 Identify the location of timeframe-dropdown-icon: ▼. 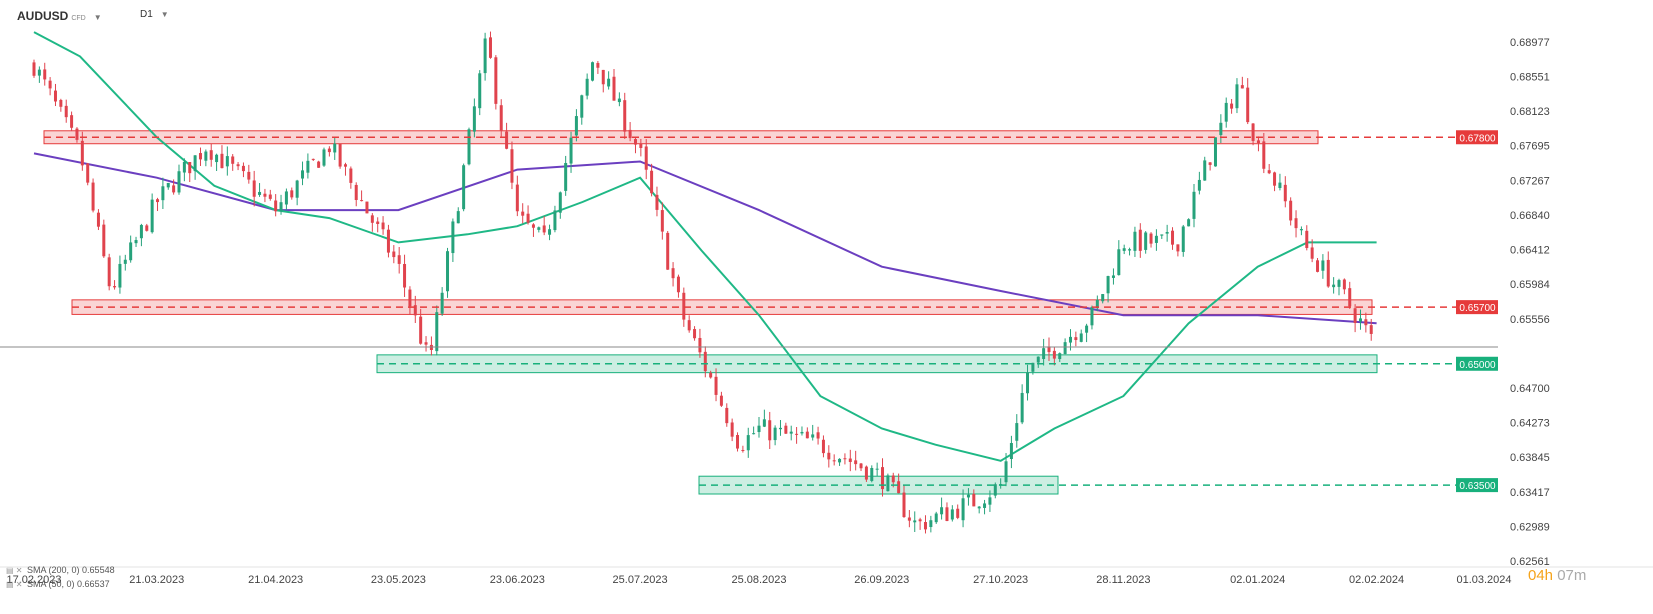
(164, 14).